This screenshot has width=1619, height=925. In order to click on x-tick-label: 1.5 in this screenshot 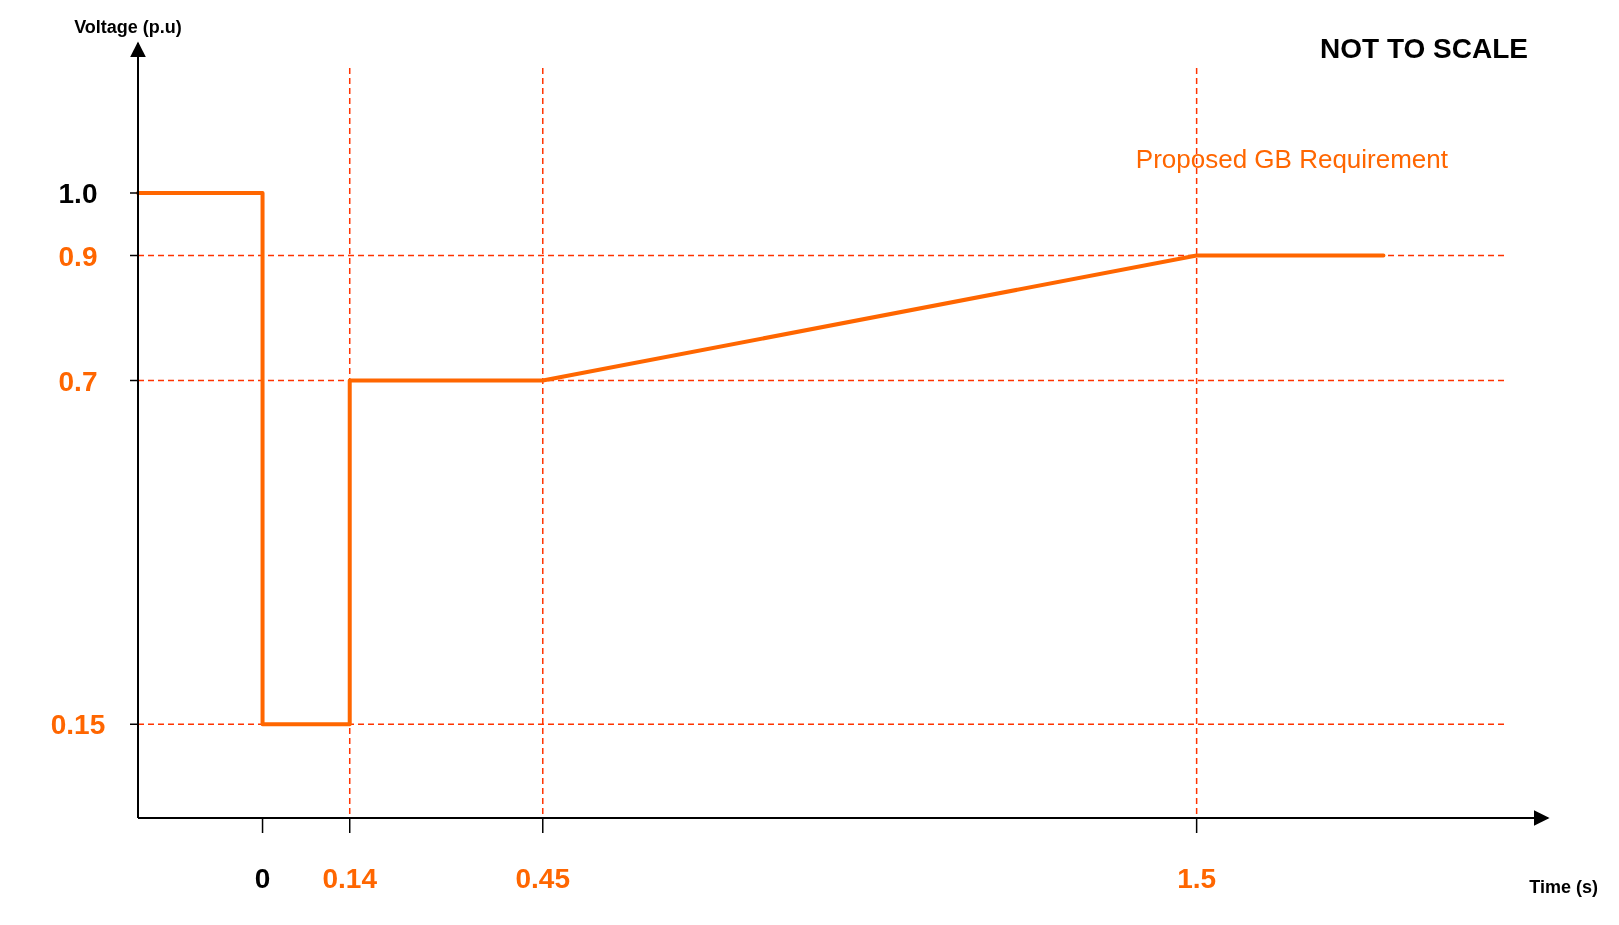, I will do `click(1197, 878)`.